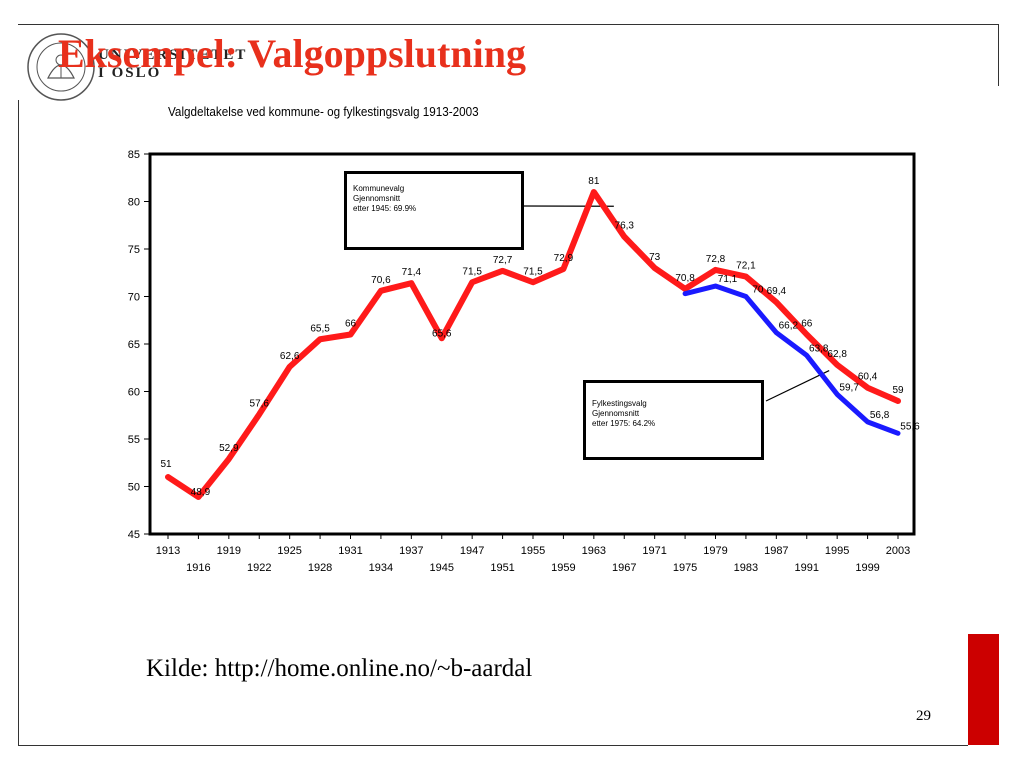 This screenshot has width=1024, height=768. Describe the element at coordinates (619, 403) in the screenshot. I see `annotation-line: Fylkestingsvalg` at that location.